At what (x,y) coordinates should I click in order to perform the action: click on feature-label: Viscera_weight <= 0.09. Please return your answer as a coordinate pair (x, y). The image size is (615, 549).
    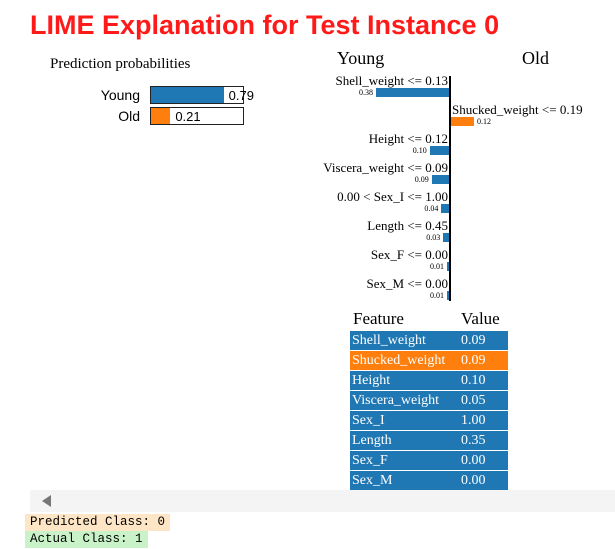
    Looking at the image, I should click on (385, 167).